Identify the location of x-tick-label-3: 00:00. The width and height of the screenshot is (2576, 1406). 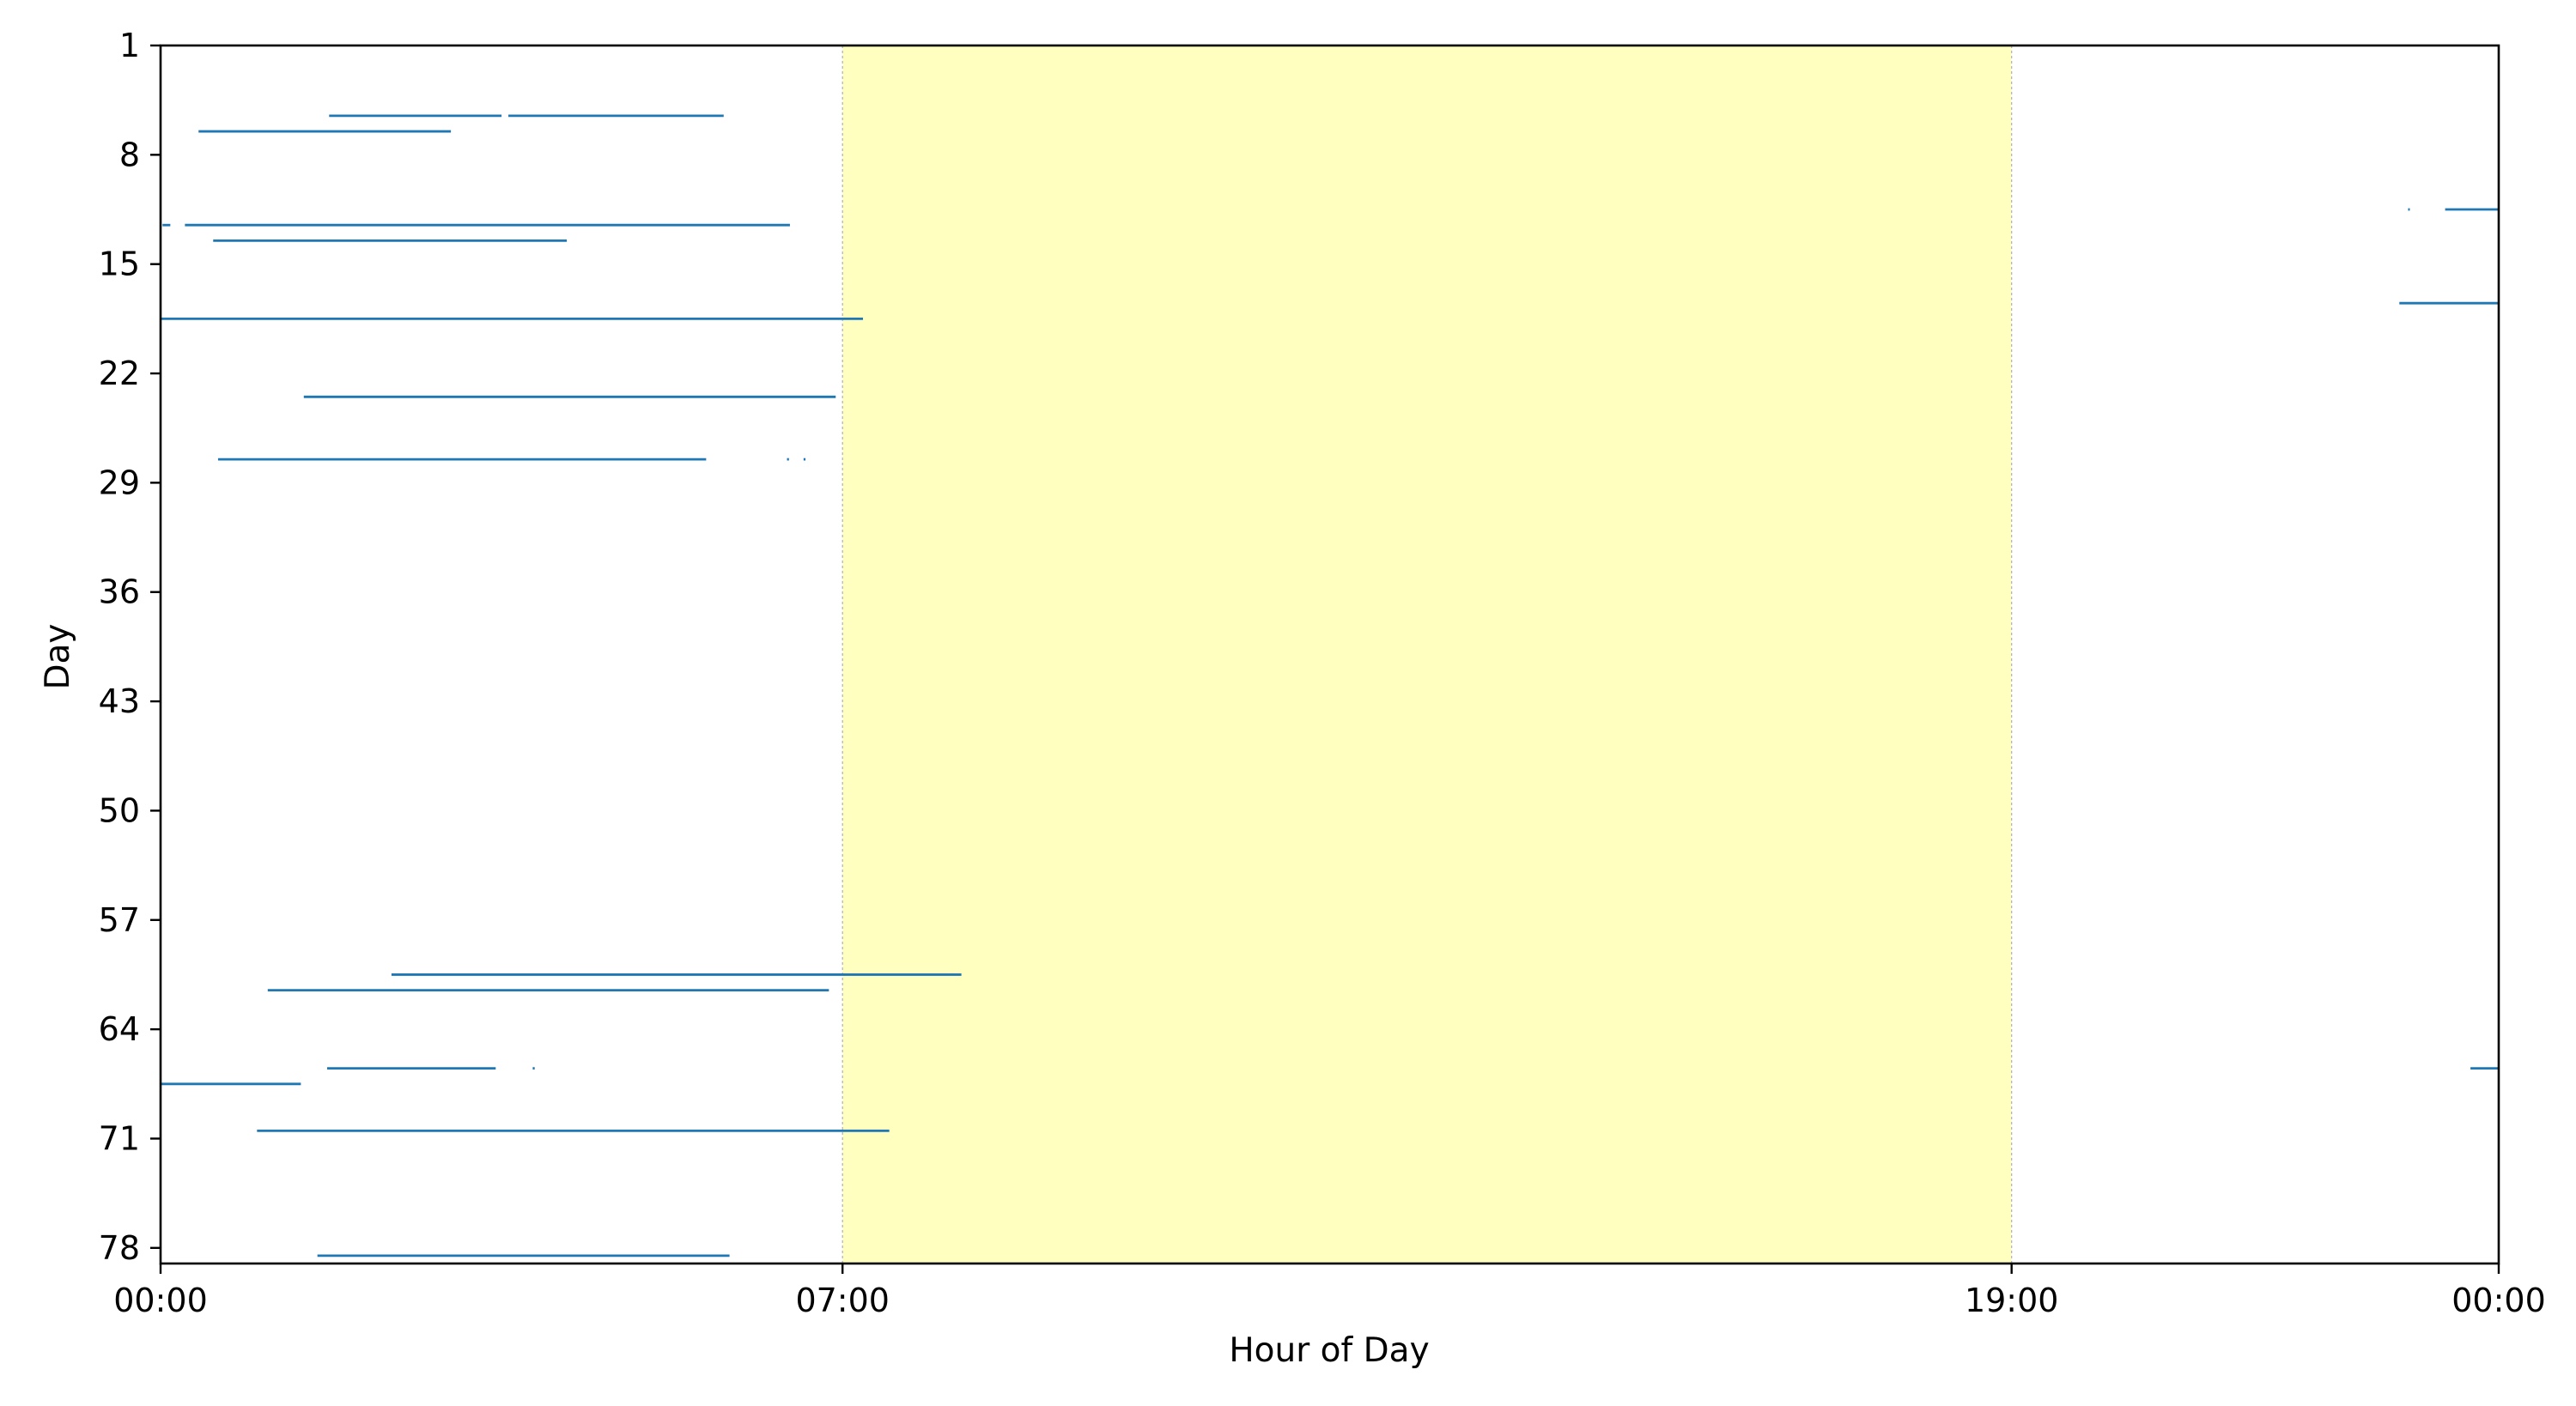
(2499, 1300).